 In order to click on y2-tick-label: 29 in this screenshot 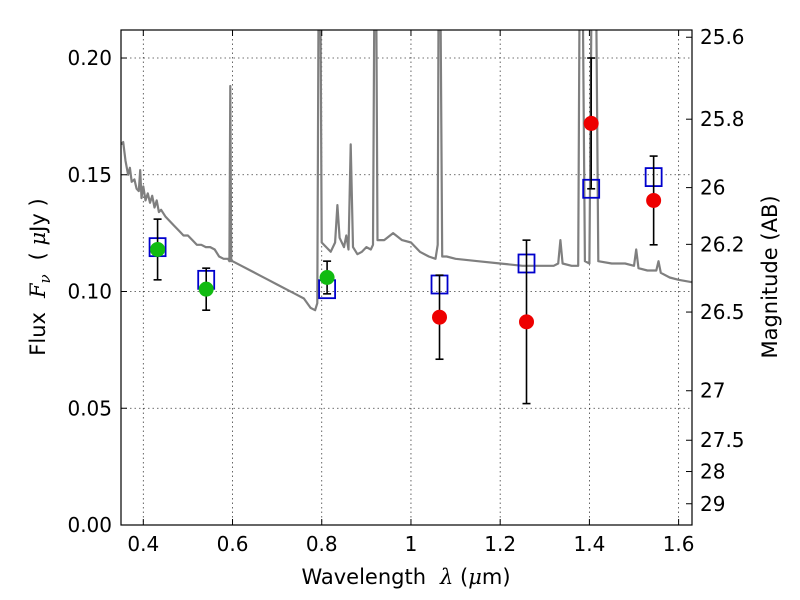, I will do `click(712, 504)`.